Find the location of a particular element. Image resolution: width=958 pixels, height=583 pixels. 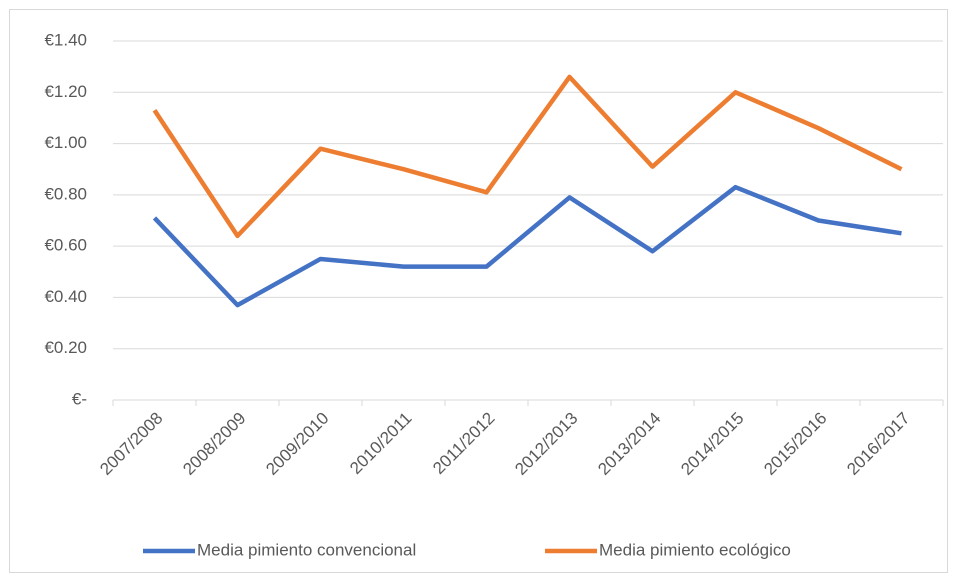

y-tick-label: €1.00 is located at coordinates (65, 142).